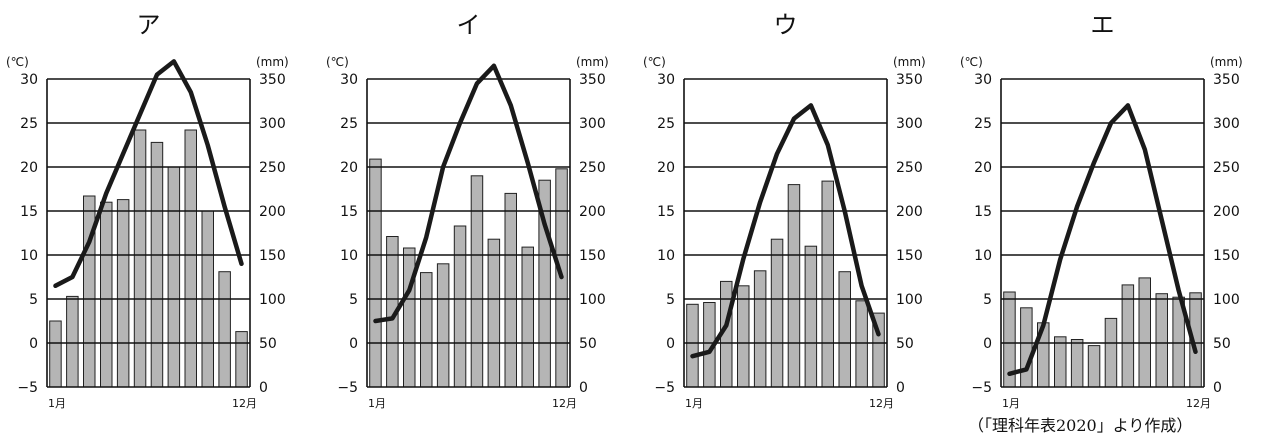 The width and height of the screenshot is (1262, 438). I want to click on precipitation-tick-label: 200, so click(1226, 212).